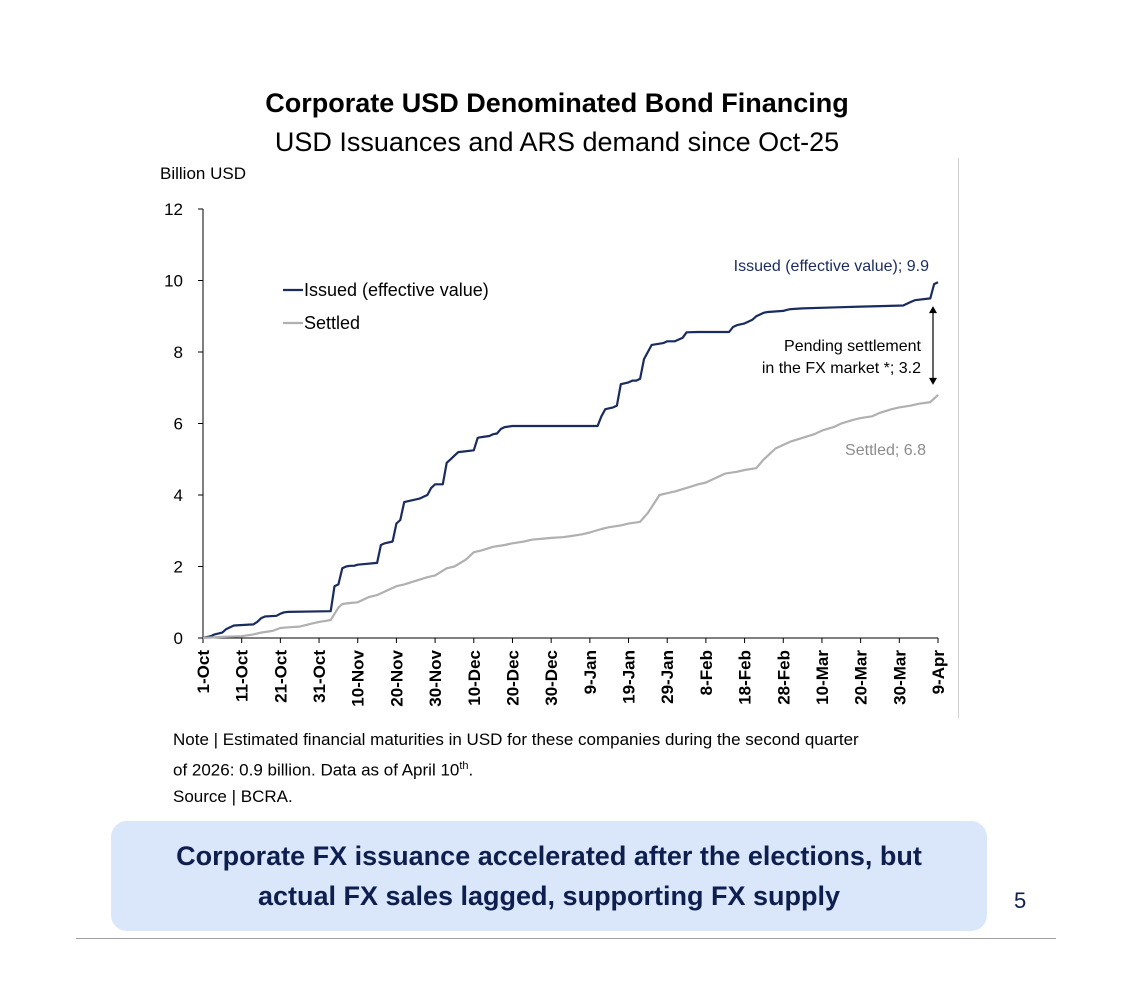 The width and height of the screenshot is (1132, 1008). Describe the element at coordinates (745, 677) in the screenshot. I see `x-tick-label: 18-Feb` at that location.